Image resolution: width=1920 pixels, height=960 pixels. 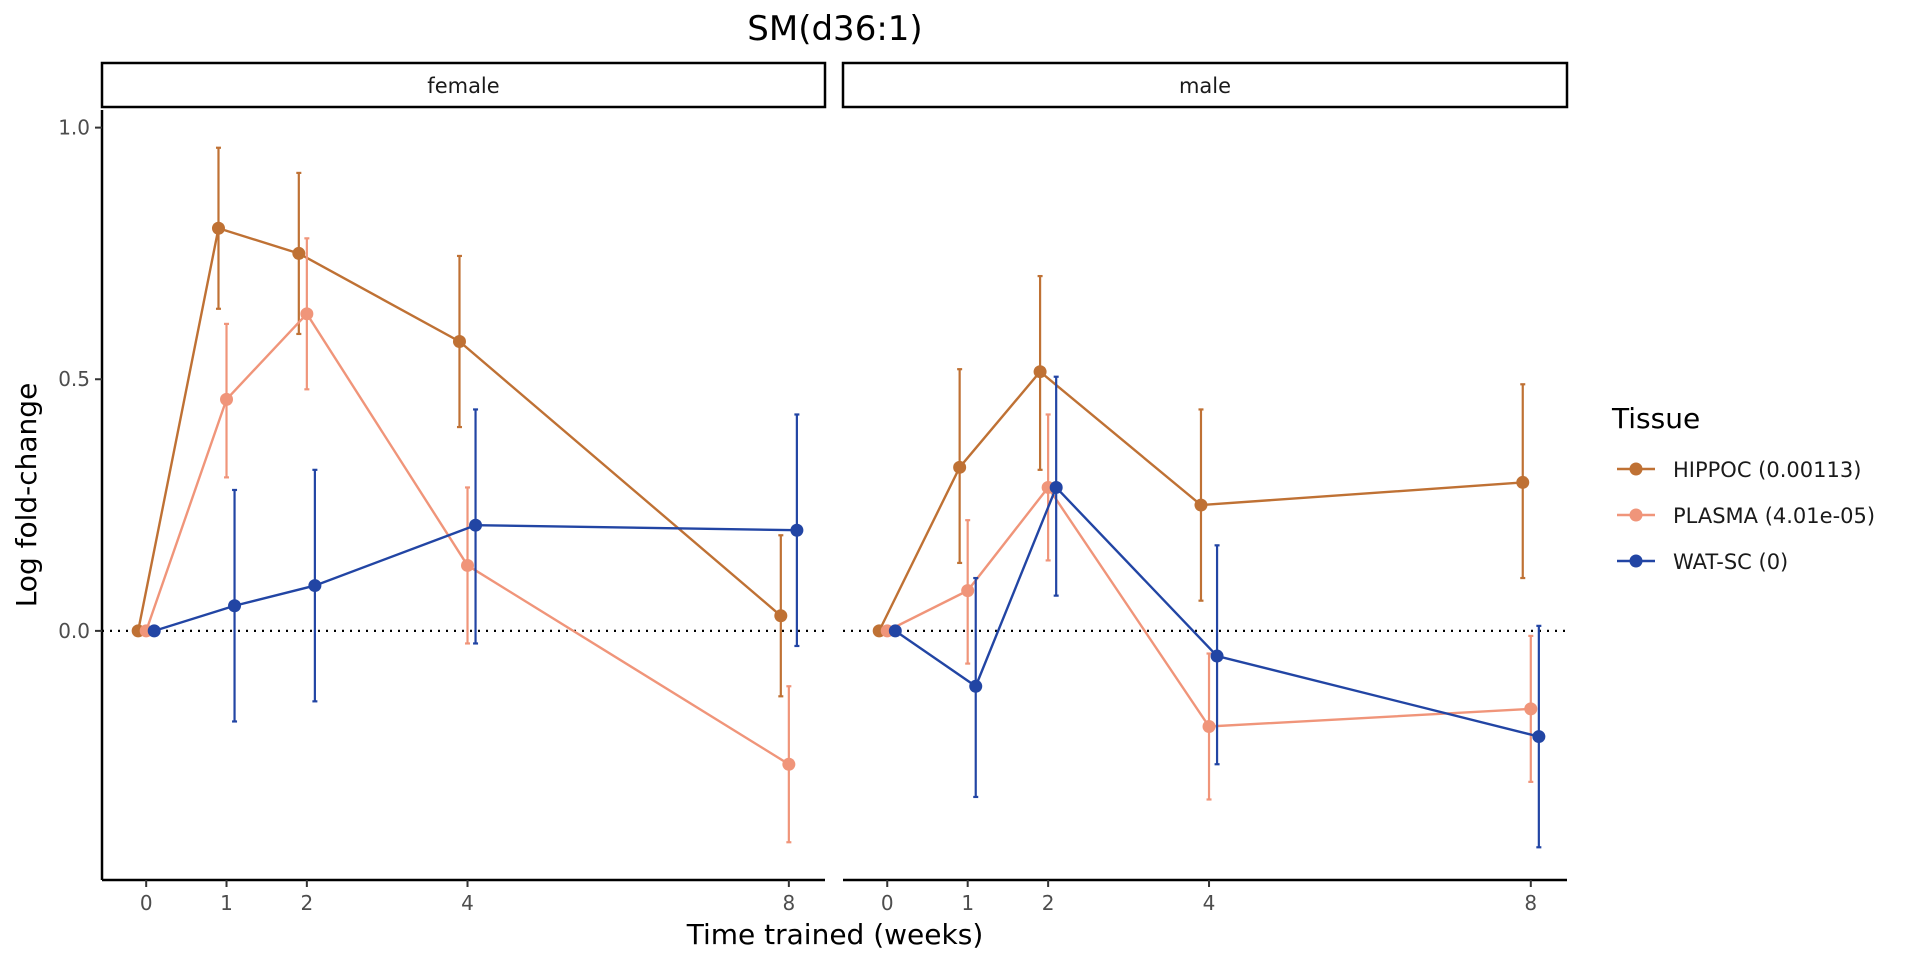 What do you see at coordinates (1201, 456) in the screenshot?
I see `series-hippoc` at bounding box center [1201, 456].